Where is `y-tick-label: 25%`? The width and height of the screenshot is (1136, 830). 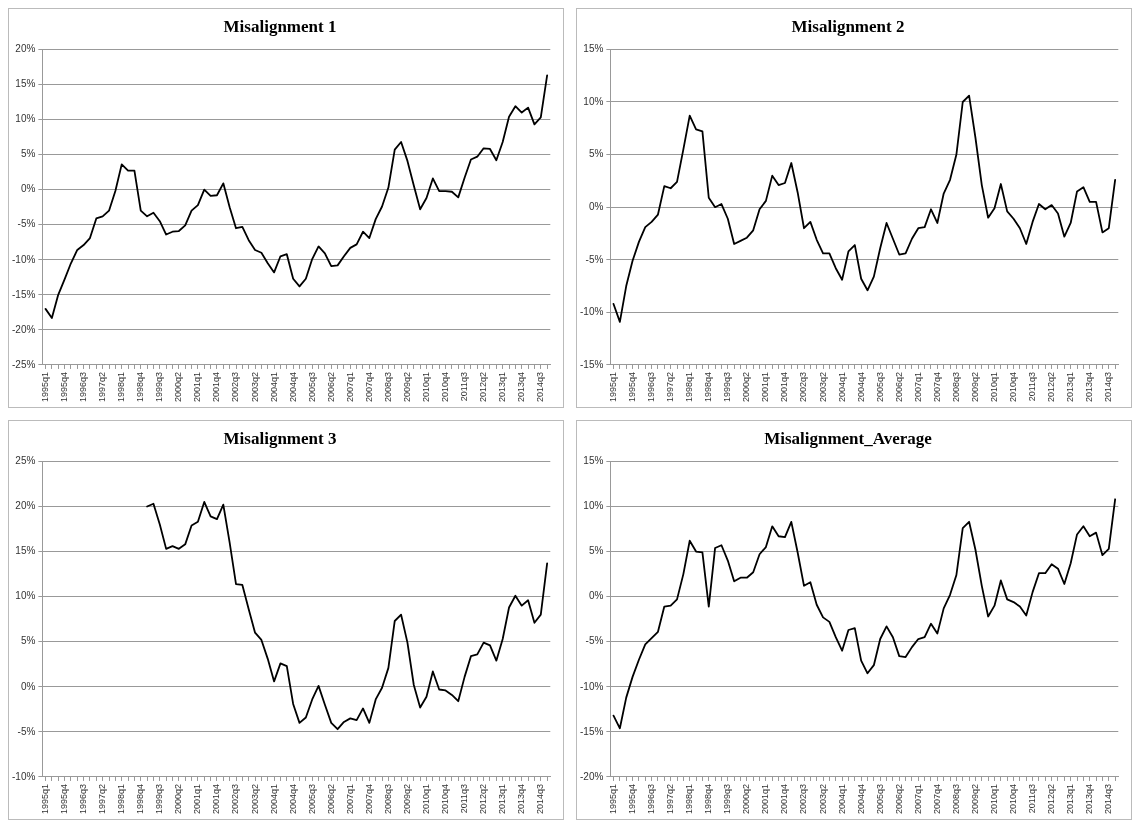 y-tick-label: 25% is located at coordinates (25, 461).